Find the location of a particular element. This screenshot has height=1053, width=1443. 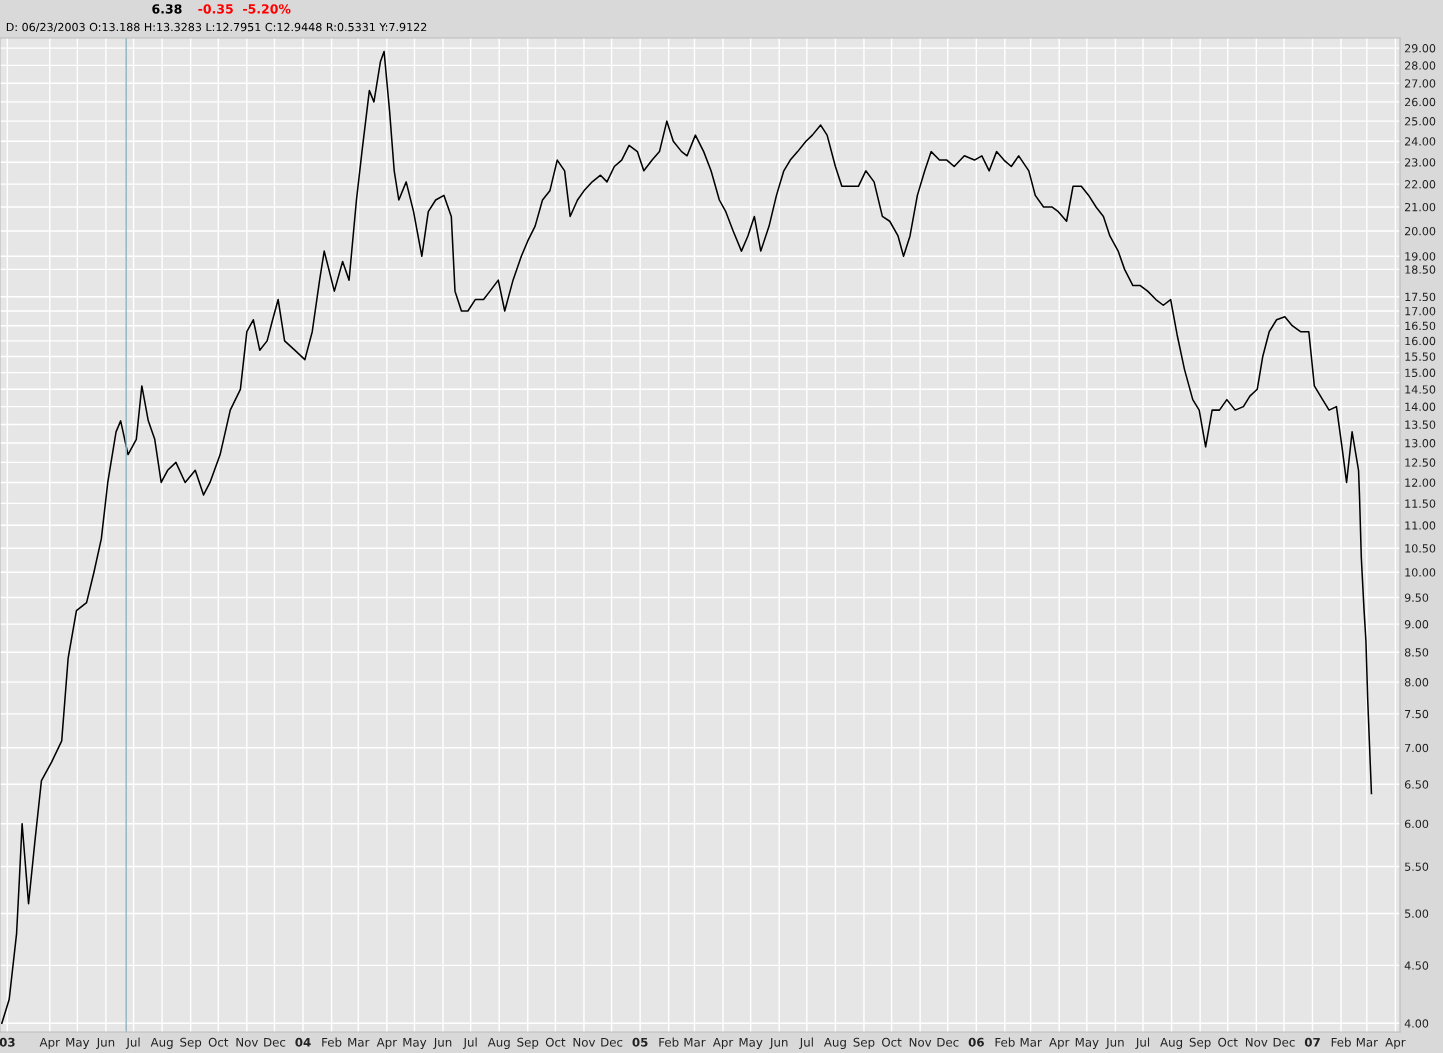

y-tick-label: 29.00 is located at coordinates (1420, 48).